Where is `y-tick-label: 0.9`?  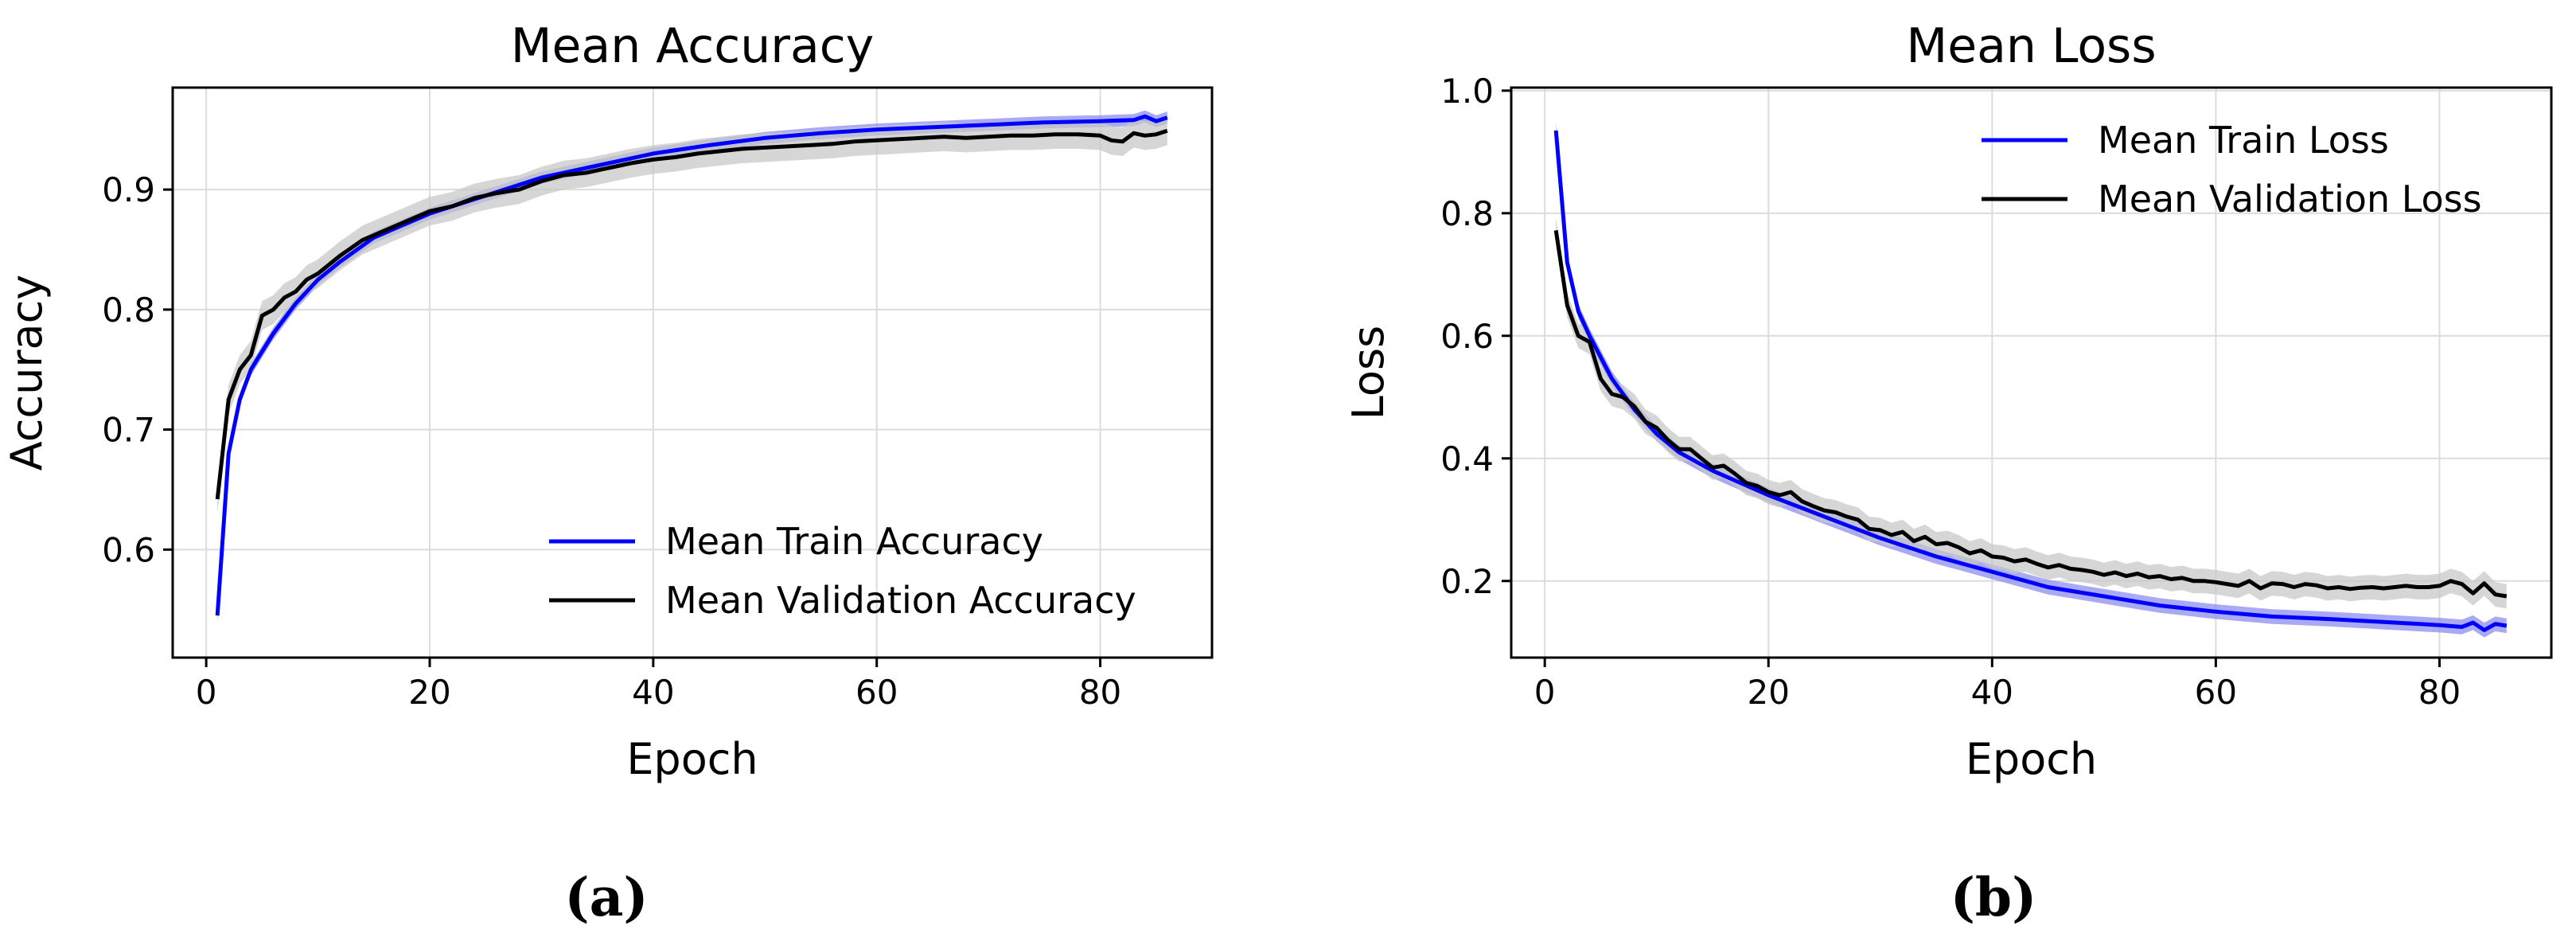
y-tick-label: 0.9 is located at coordinates (128, 190).